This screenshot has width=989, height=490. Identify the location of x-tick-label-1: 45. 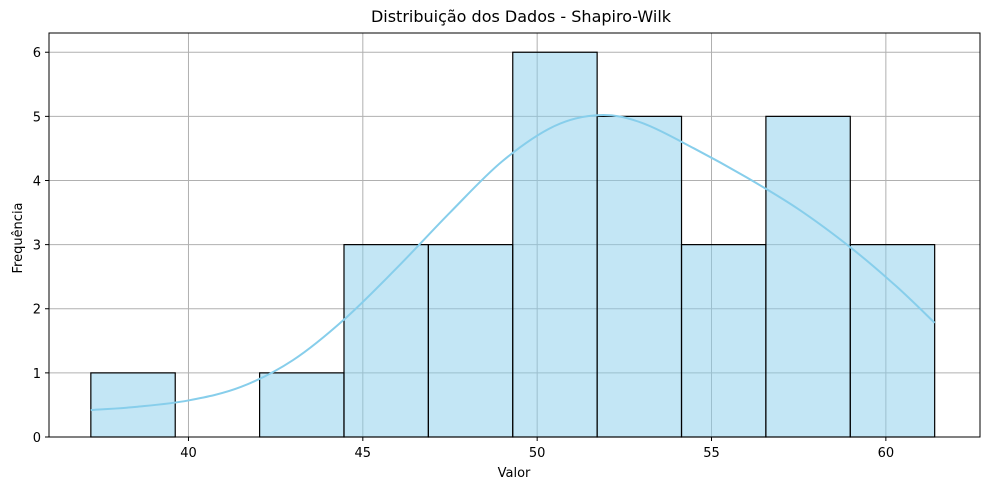
(363, 453).